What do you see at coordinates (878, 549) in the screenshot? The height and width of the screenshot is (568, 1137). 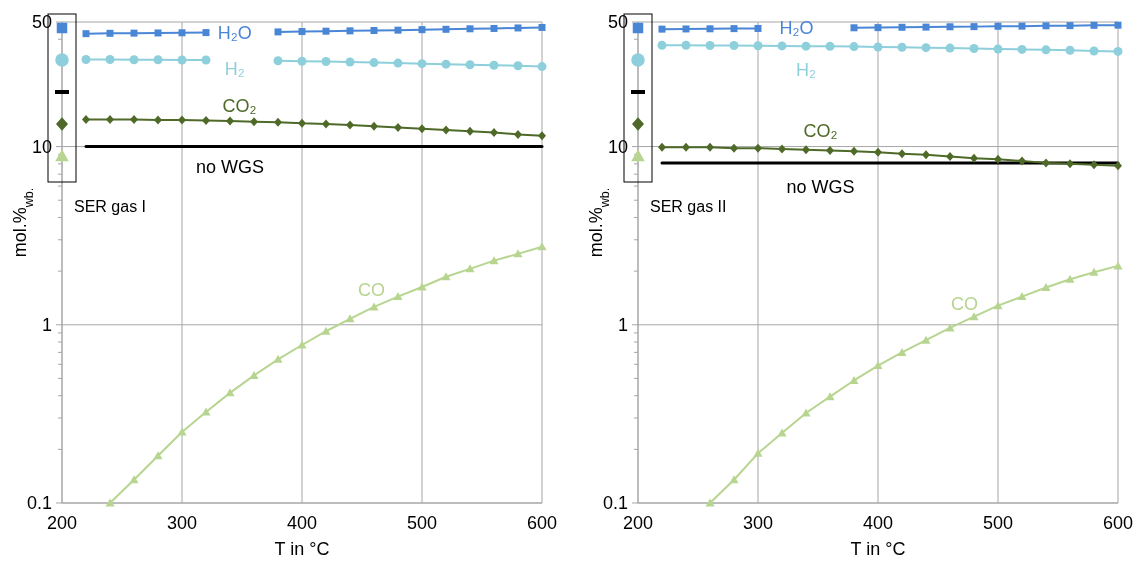 I see `x-axis-title: T in °C` at bounding box center [878, 549].